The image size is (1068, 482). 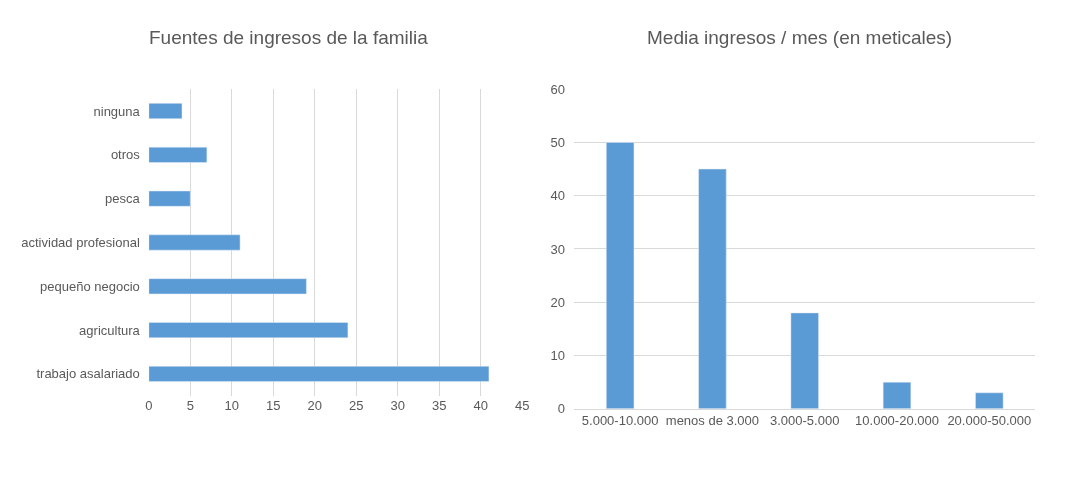 What do you see at coordinates (110, 330) in the screenshot?
I see `y-tick-label: agricultura` at bounding box center [110, 330].